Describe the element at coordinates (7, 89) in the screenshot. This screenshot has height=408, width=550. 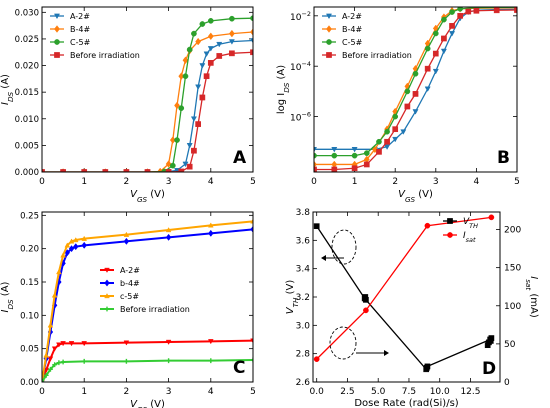
I see `y-axis-label: IDS (A)` at that location.